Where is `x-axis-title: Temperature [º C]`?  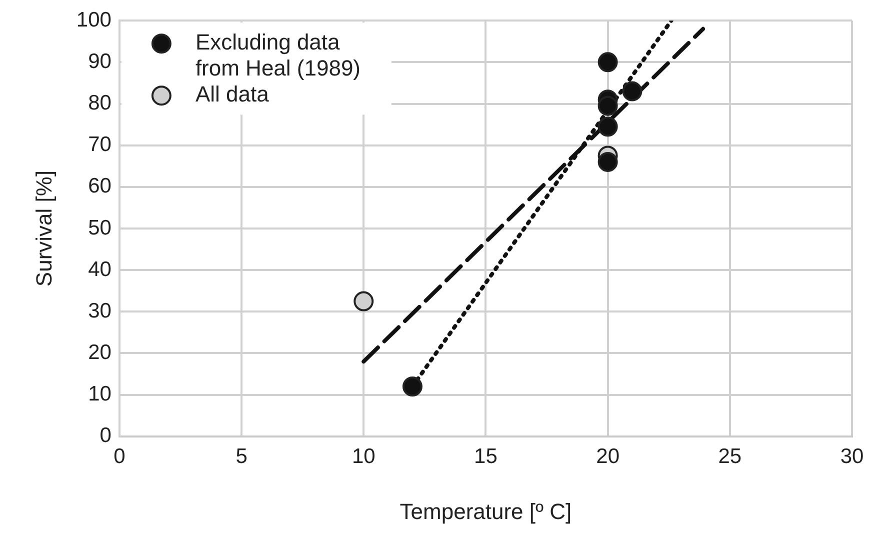 x-axis-title: Temperature [º C] is located at coordinates (486, 511).